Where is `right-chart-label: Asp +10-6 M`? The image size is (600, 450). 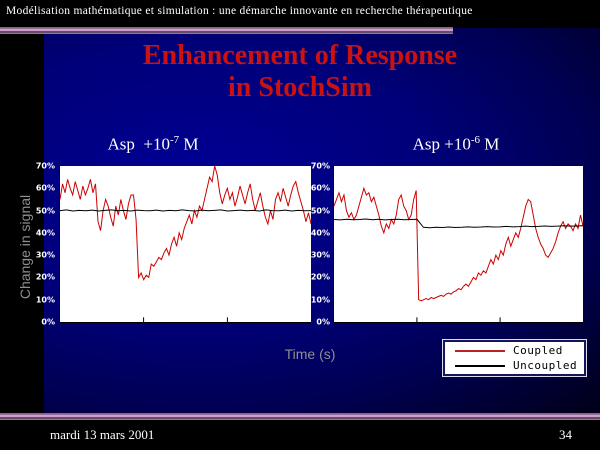
right-chart-label: Asp +10-6 M is located at coordinates (456, 144).